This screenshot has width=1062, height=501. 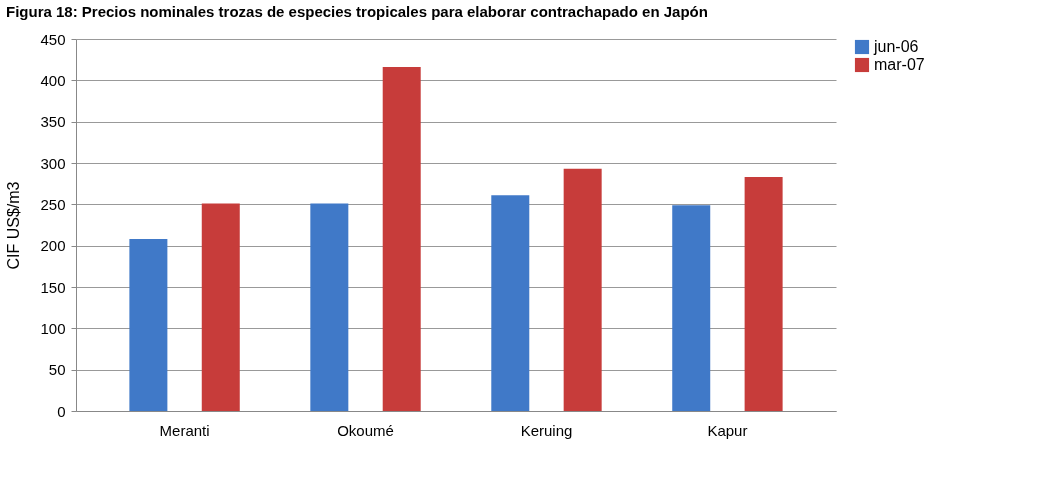 What do you see at coordinates (546, 430) in the screenshot?
I see `x-tick-label: Keruing` at bounding box center [546, 430].